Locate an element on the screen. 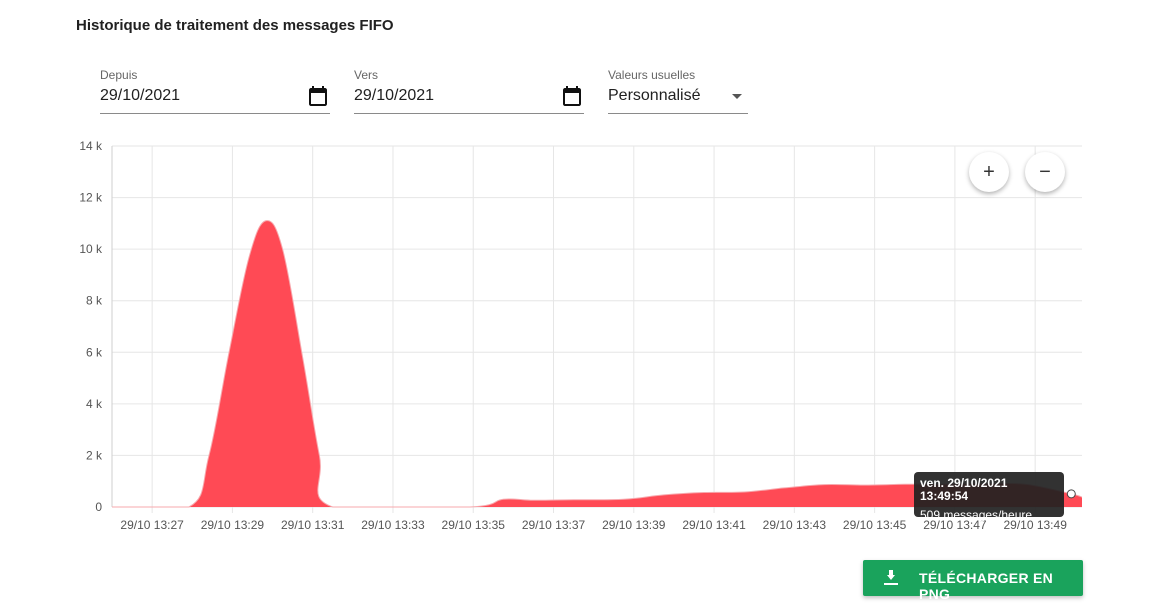 This screenshot has width=1162, height=608. x-tick-label: 29/10 13:41 is located at coordinates (714, 525).